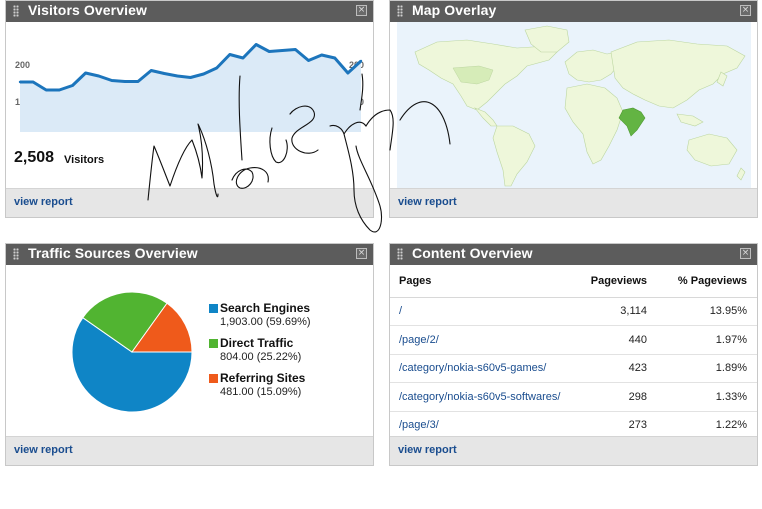 This screenshot has width=762, height=509. Describe the element at coordinates (87, 10) in the screenshot. I see `visitors-panel-title: Visitors Overview` at that location.